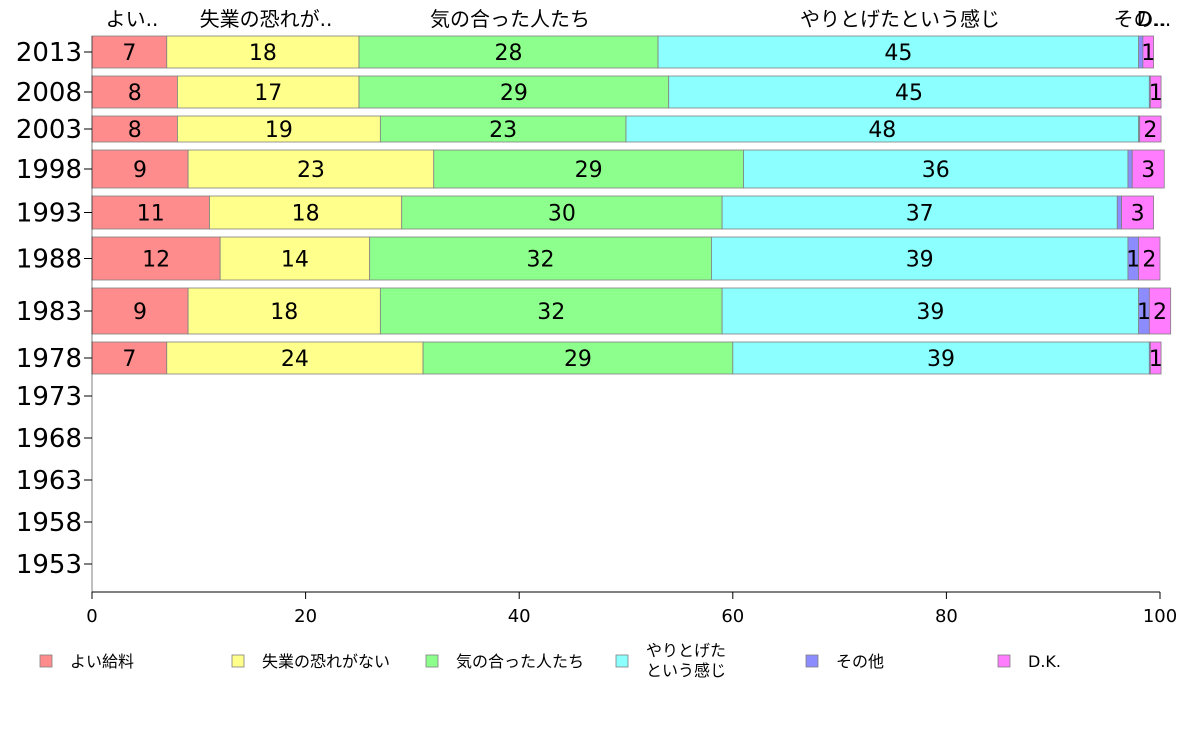 The image size is (1188, 736). I want to click on year-label: 1953, so click(49, 565).